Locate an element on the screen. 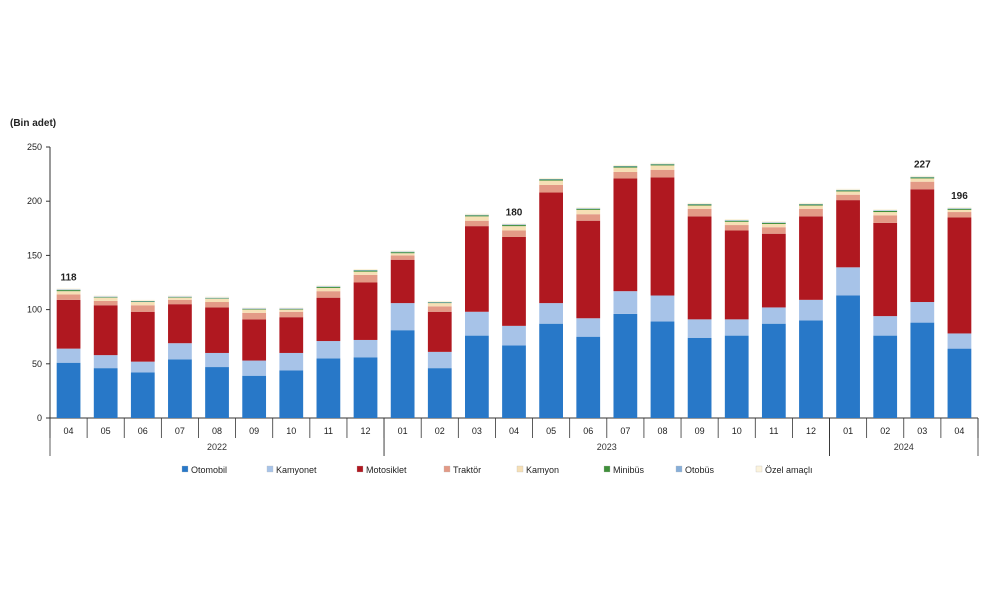 This screenshot has height=593, width=1000. year-label: 2022 is located at coordinates (217, 447).